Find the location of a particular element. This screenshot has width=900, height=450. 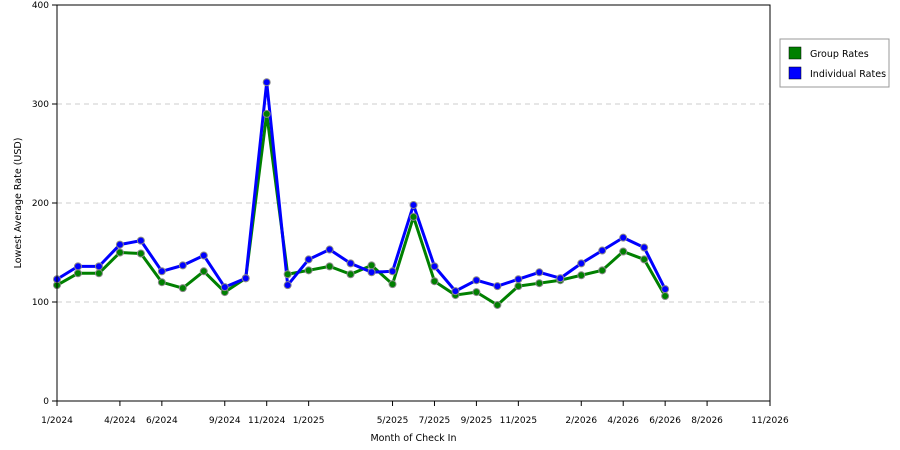

legend-label-individual-rates: Individual Rates is located at coordinates (848, 74).